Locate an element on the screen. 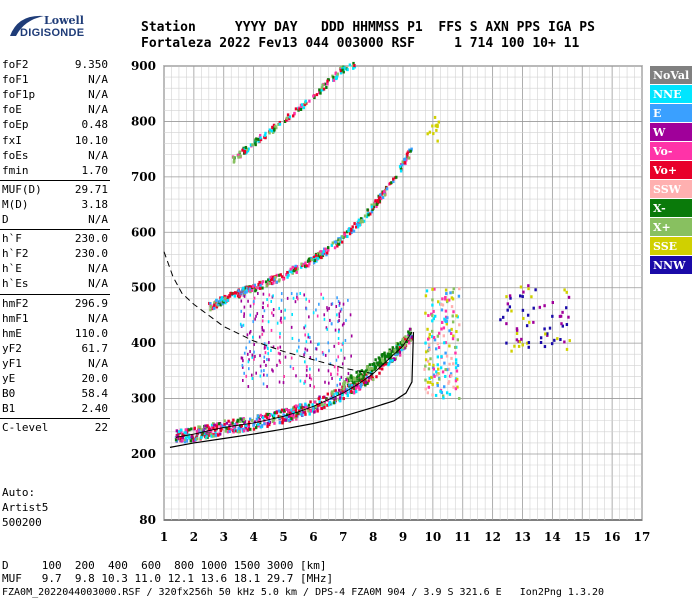 This screenshot has width=700, height=600. y-tick-label: 800 is located at coordinates (143, 121).